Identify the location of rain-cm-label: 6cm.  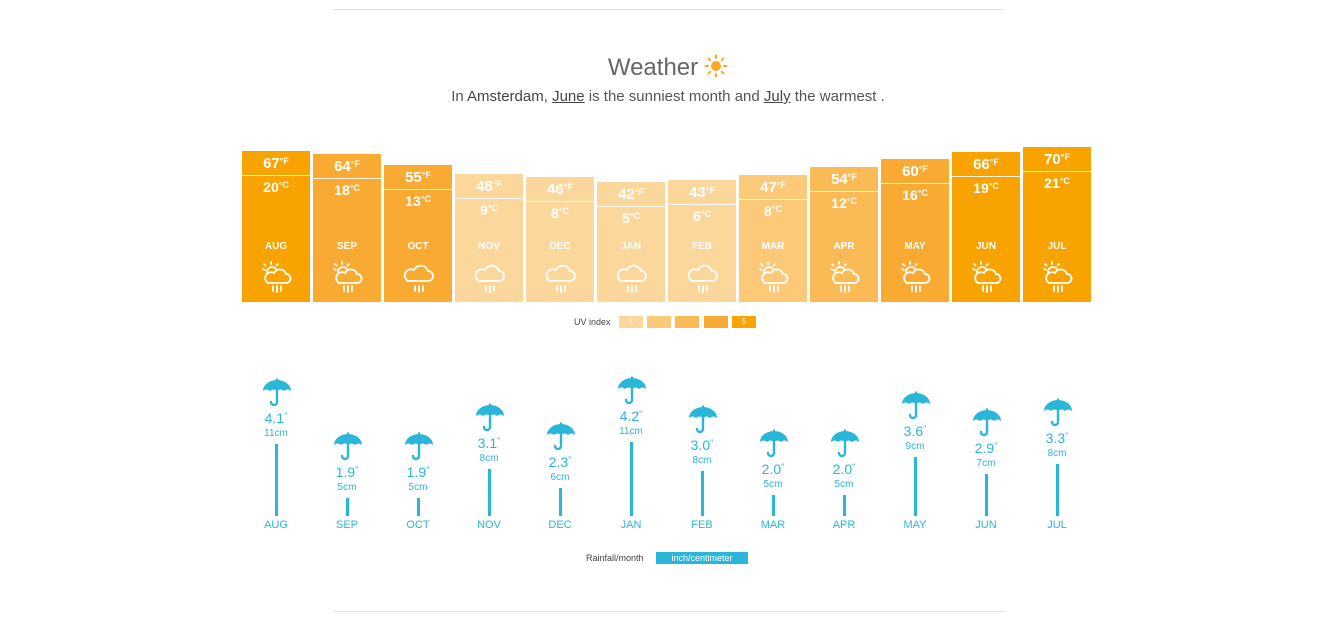
(560, 477).